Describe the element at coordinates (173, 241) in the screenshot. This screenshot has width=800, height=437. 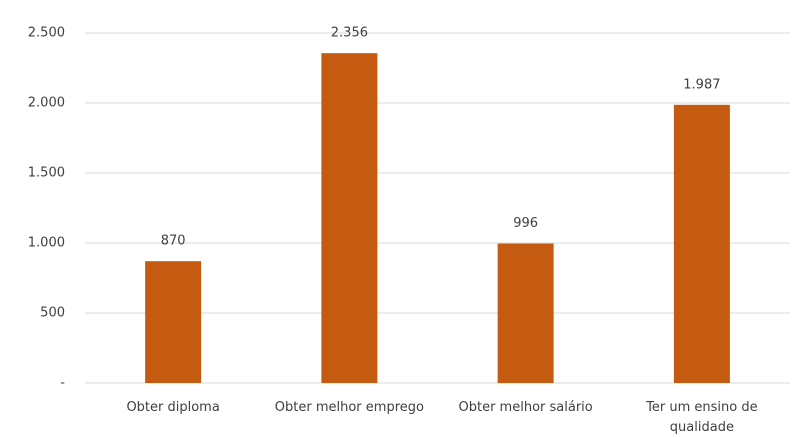
I see `data-label: 870` at that location.